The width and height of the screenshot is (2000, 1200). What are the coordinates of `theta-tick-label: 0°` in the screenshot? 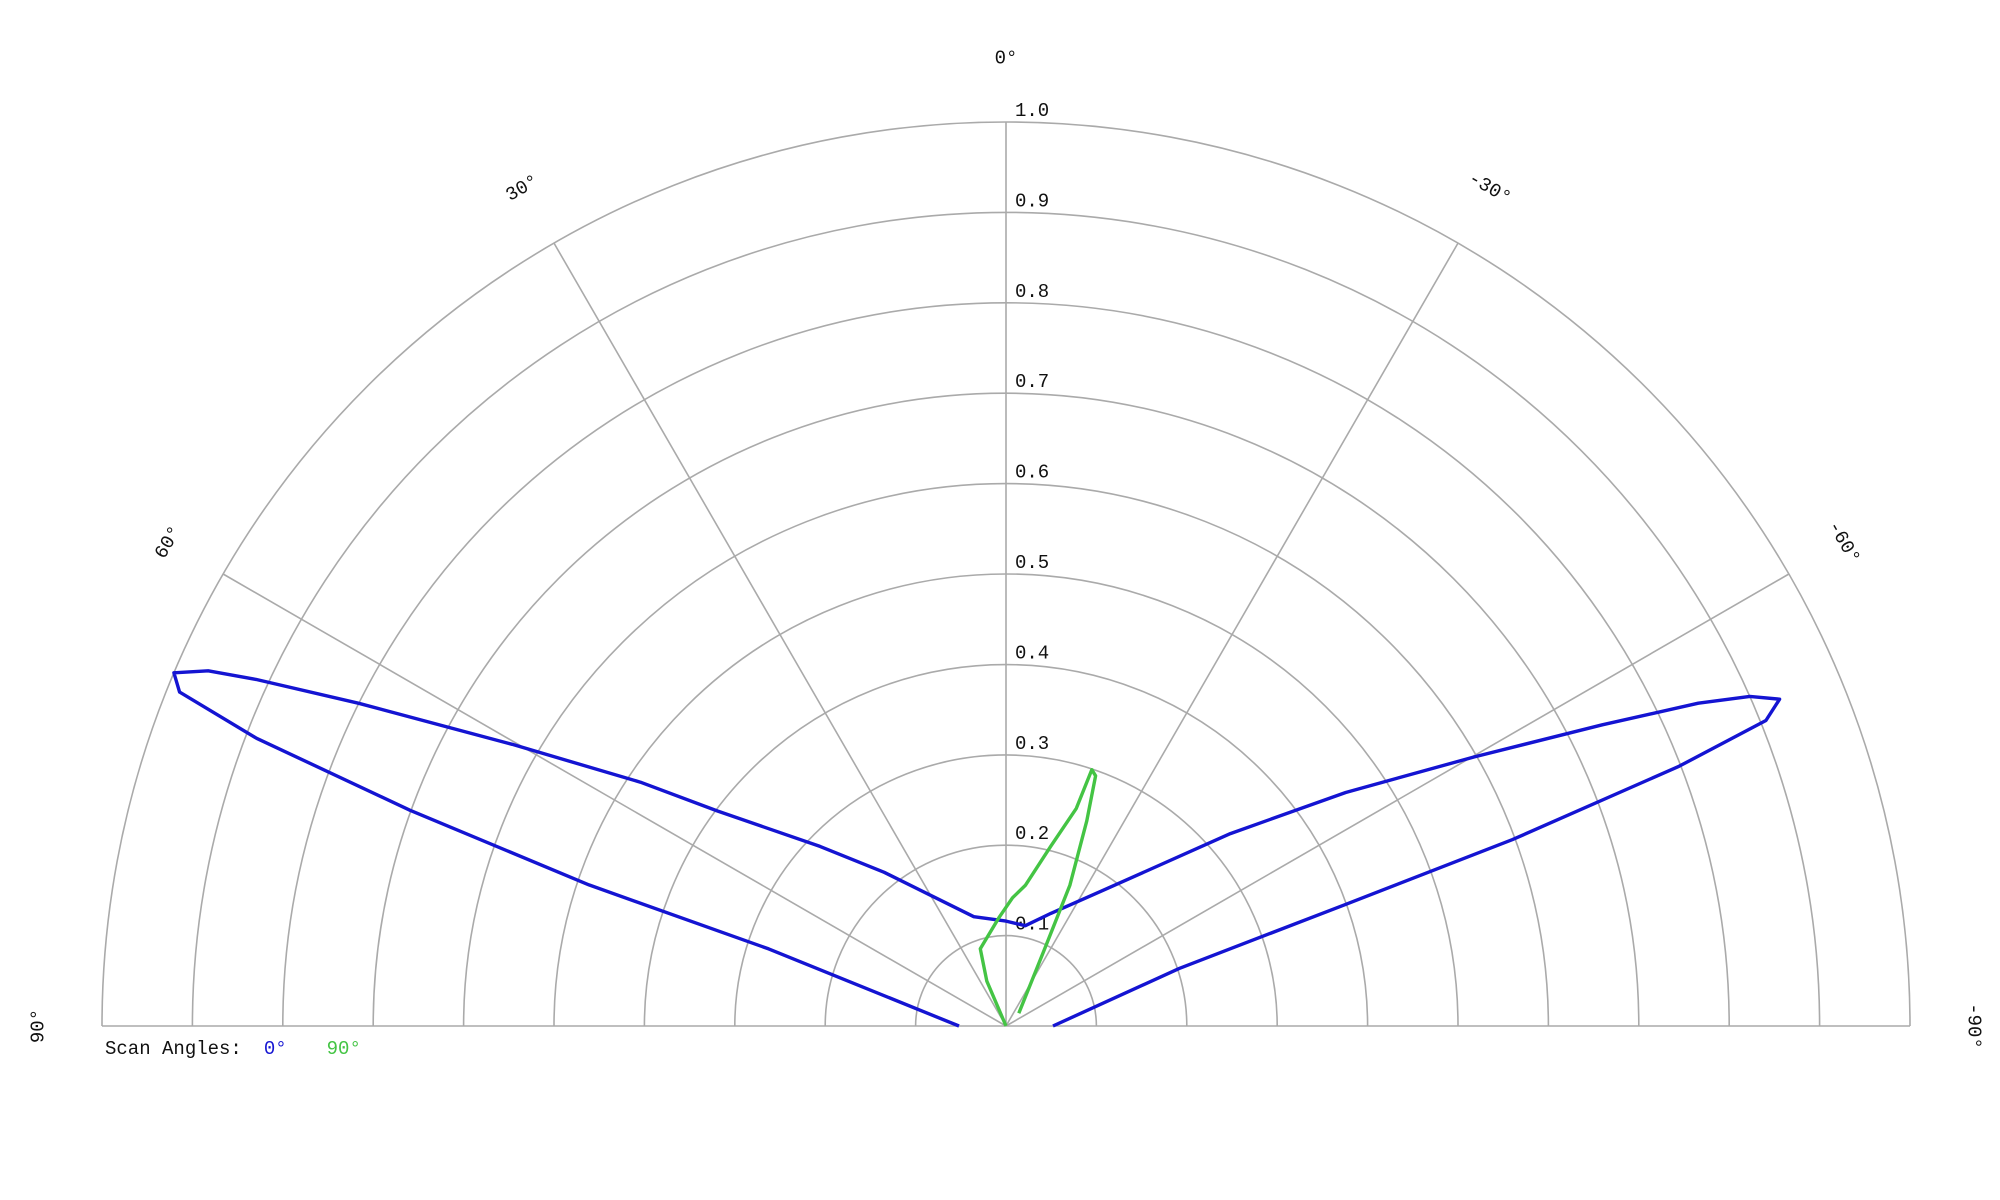 It's located at (1006, 59).